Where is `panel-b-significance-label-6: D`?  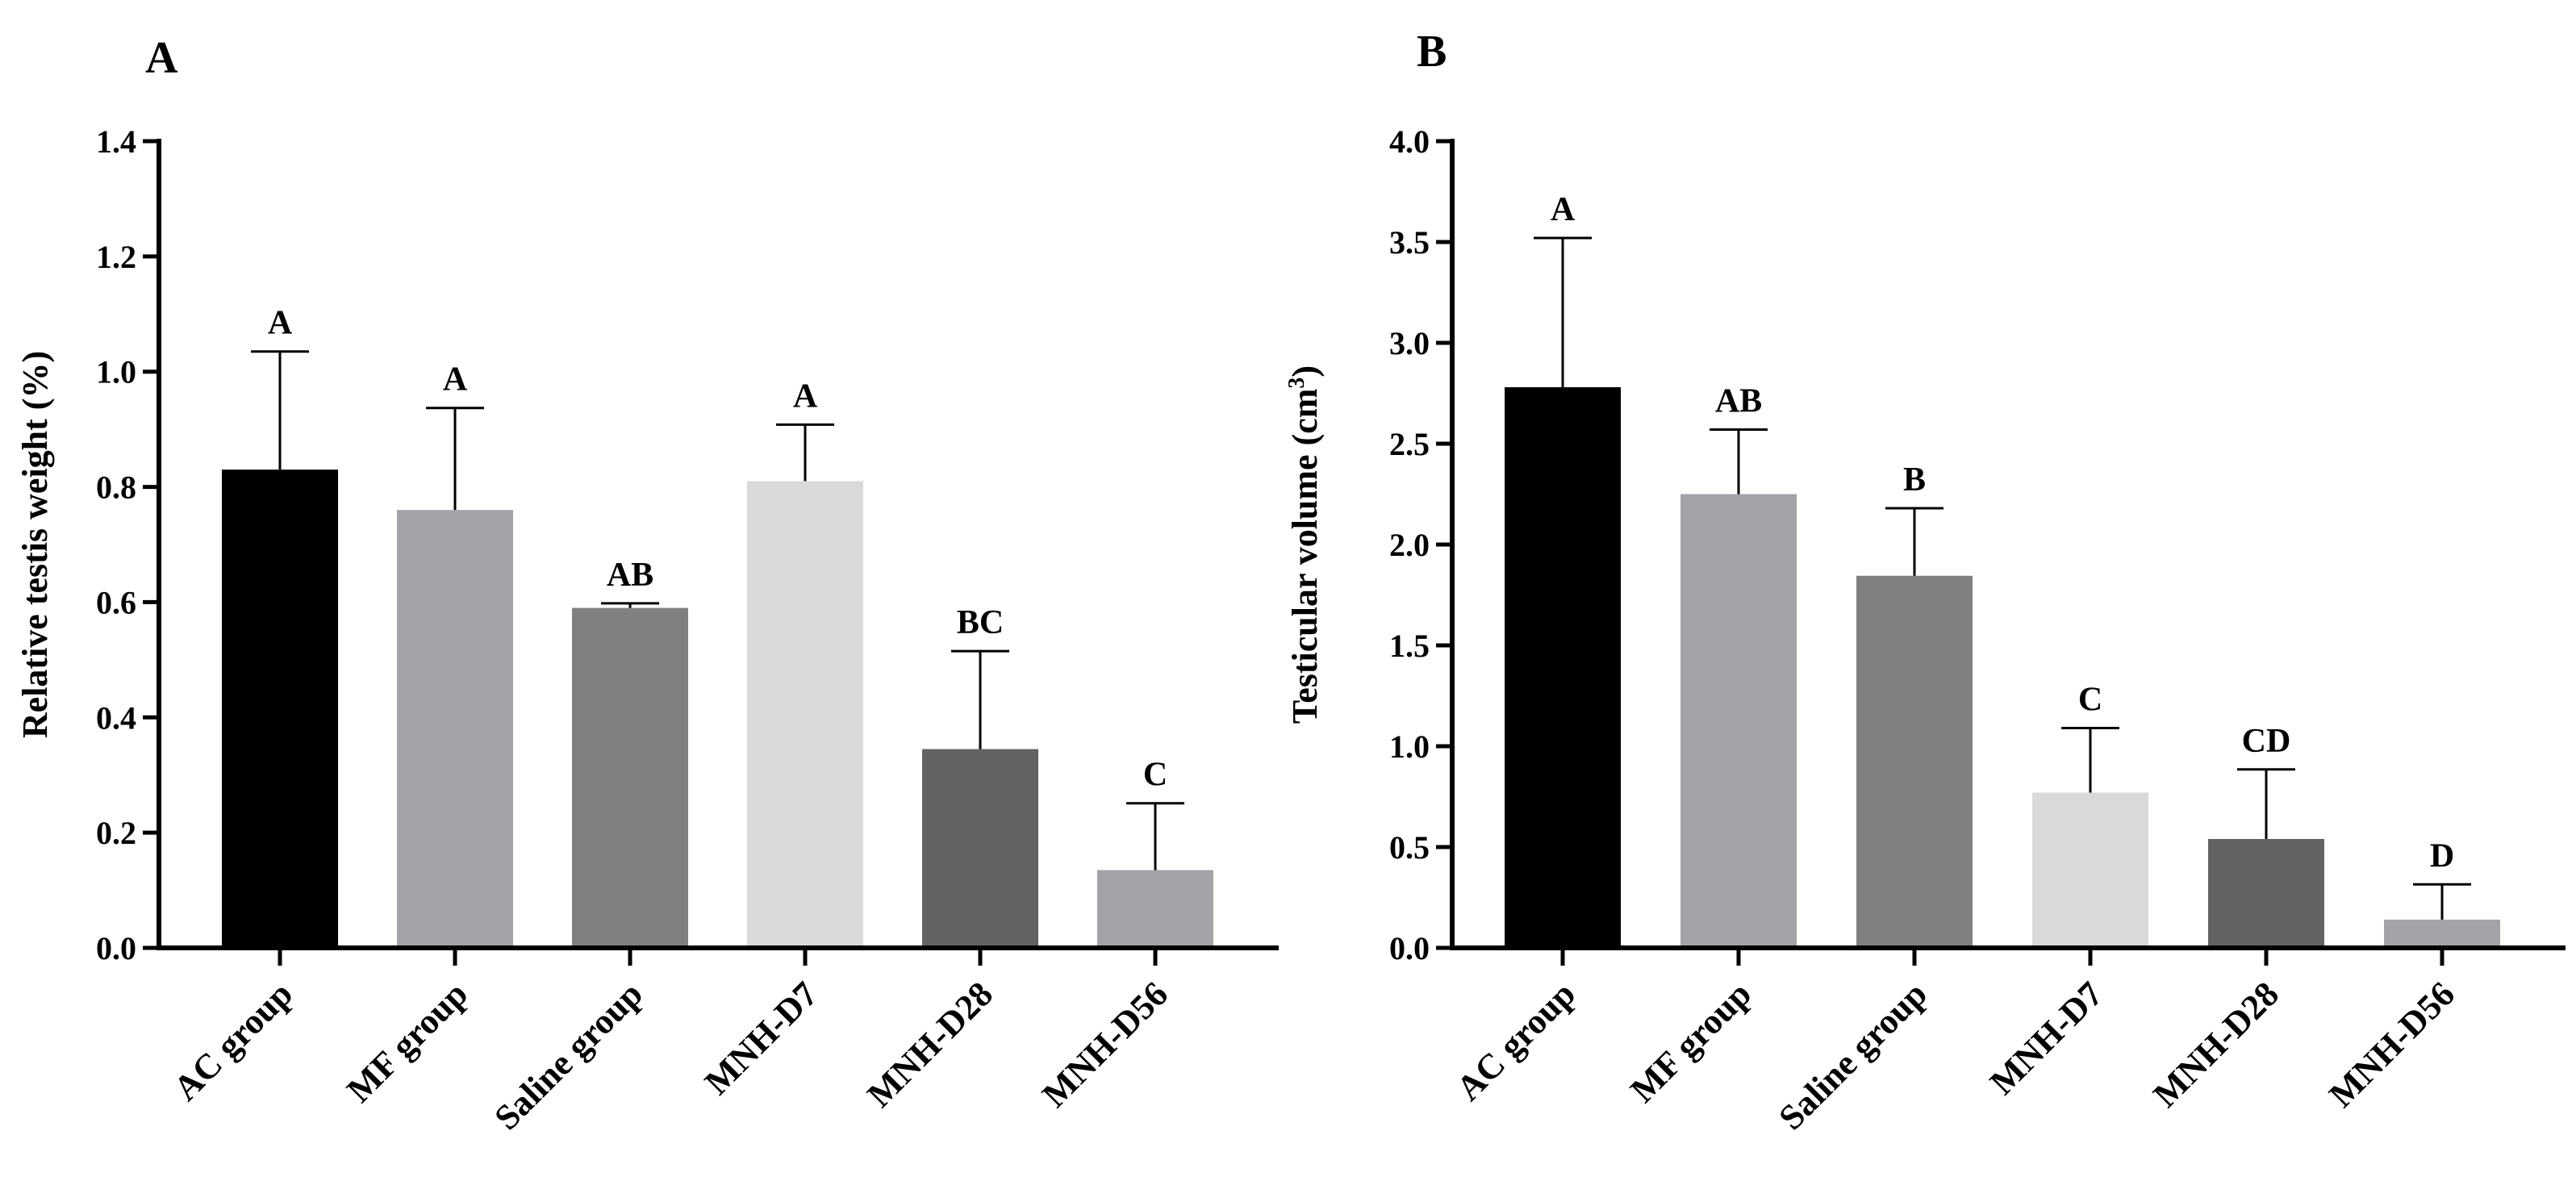
panel-b-significance-label-6: D is located at coordinates (2442, 856).